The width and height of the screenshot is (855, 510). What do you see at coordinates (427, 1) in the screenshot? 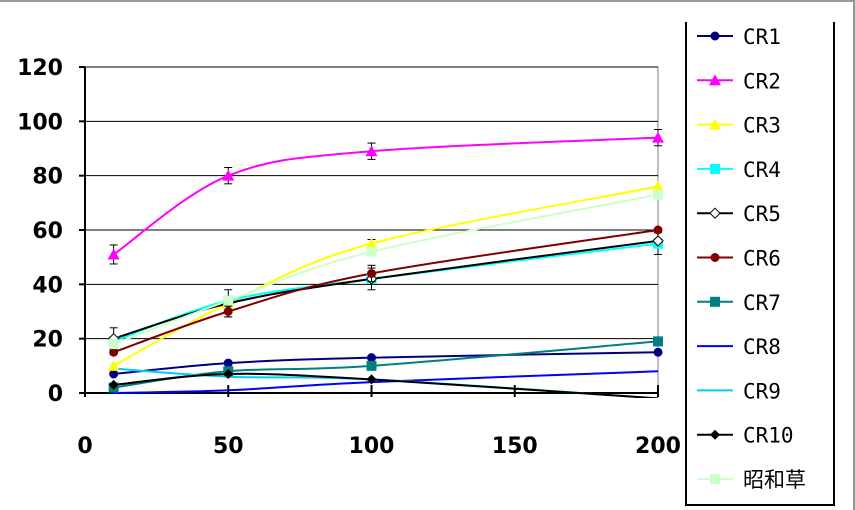
I see `window-frame-top` at bounding box center [427, 1].